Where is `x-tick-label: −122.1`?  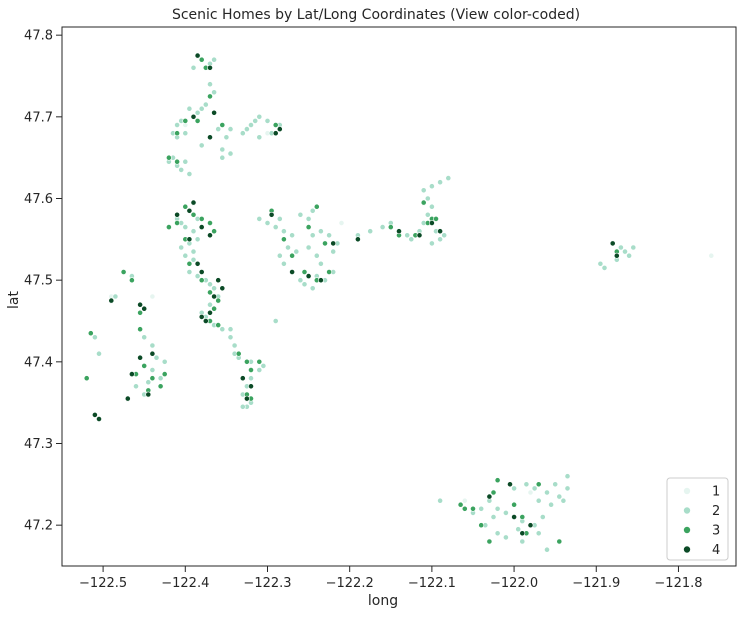
x-tick-label: −122.1 is located at coordinates (432, 583).